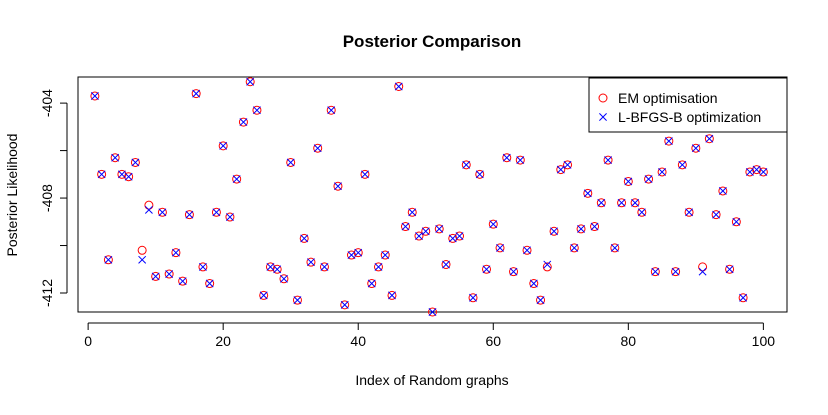 The width and height of the screenshot is (828, 415). What do you see at coordinates (629, 341) in the screenshot?
I see `x-tick-label: 80` at bounding box center [629, 341].